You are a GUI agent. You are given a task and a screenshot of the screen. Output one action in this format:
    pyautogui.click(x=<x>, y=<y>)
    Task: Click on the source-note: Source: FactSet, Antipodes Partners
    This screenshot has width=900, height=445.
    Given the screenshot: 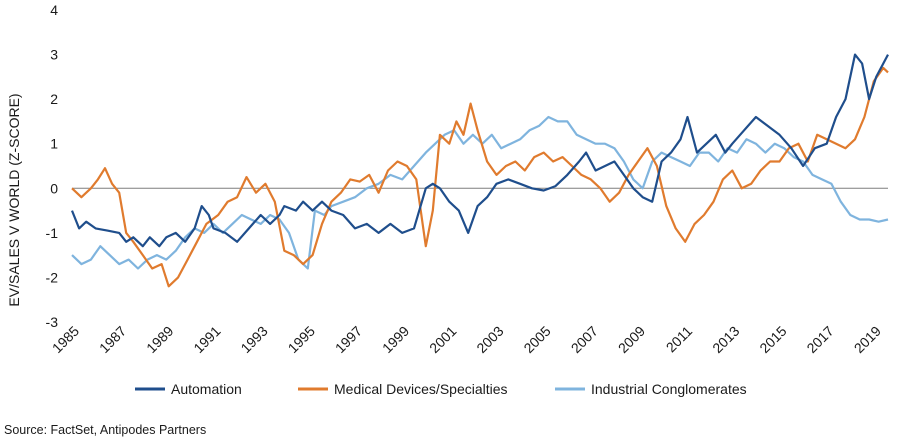 What is the action you would take?
    pyautogui.click(x=105, y=430)
    